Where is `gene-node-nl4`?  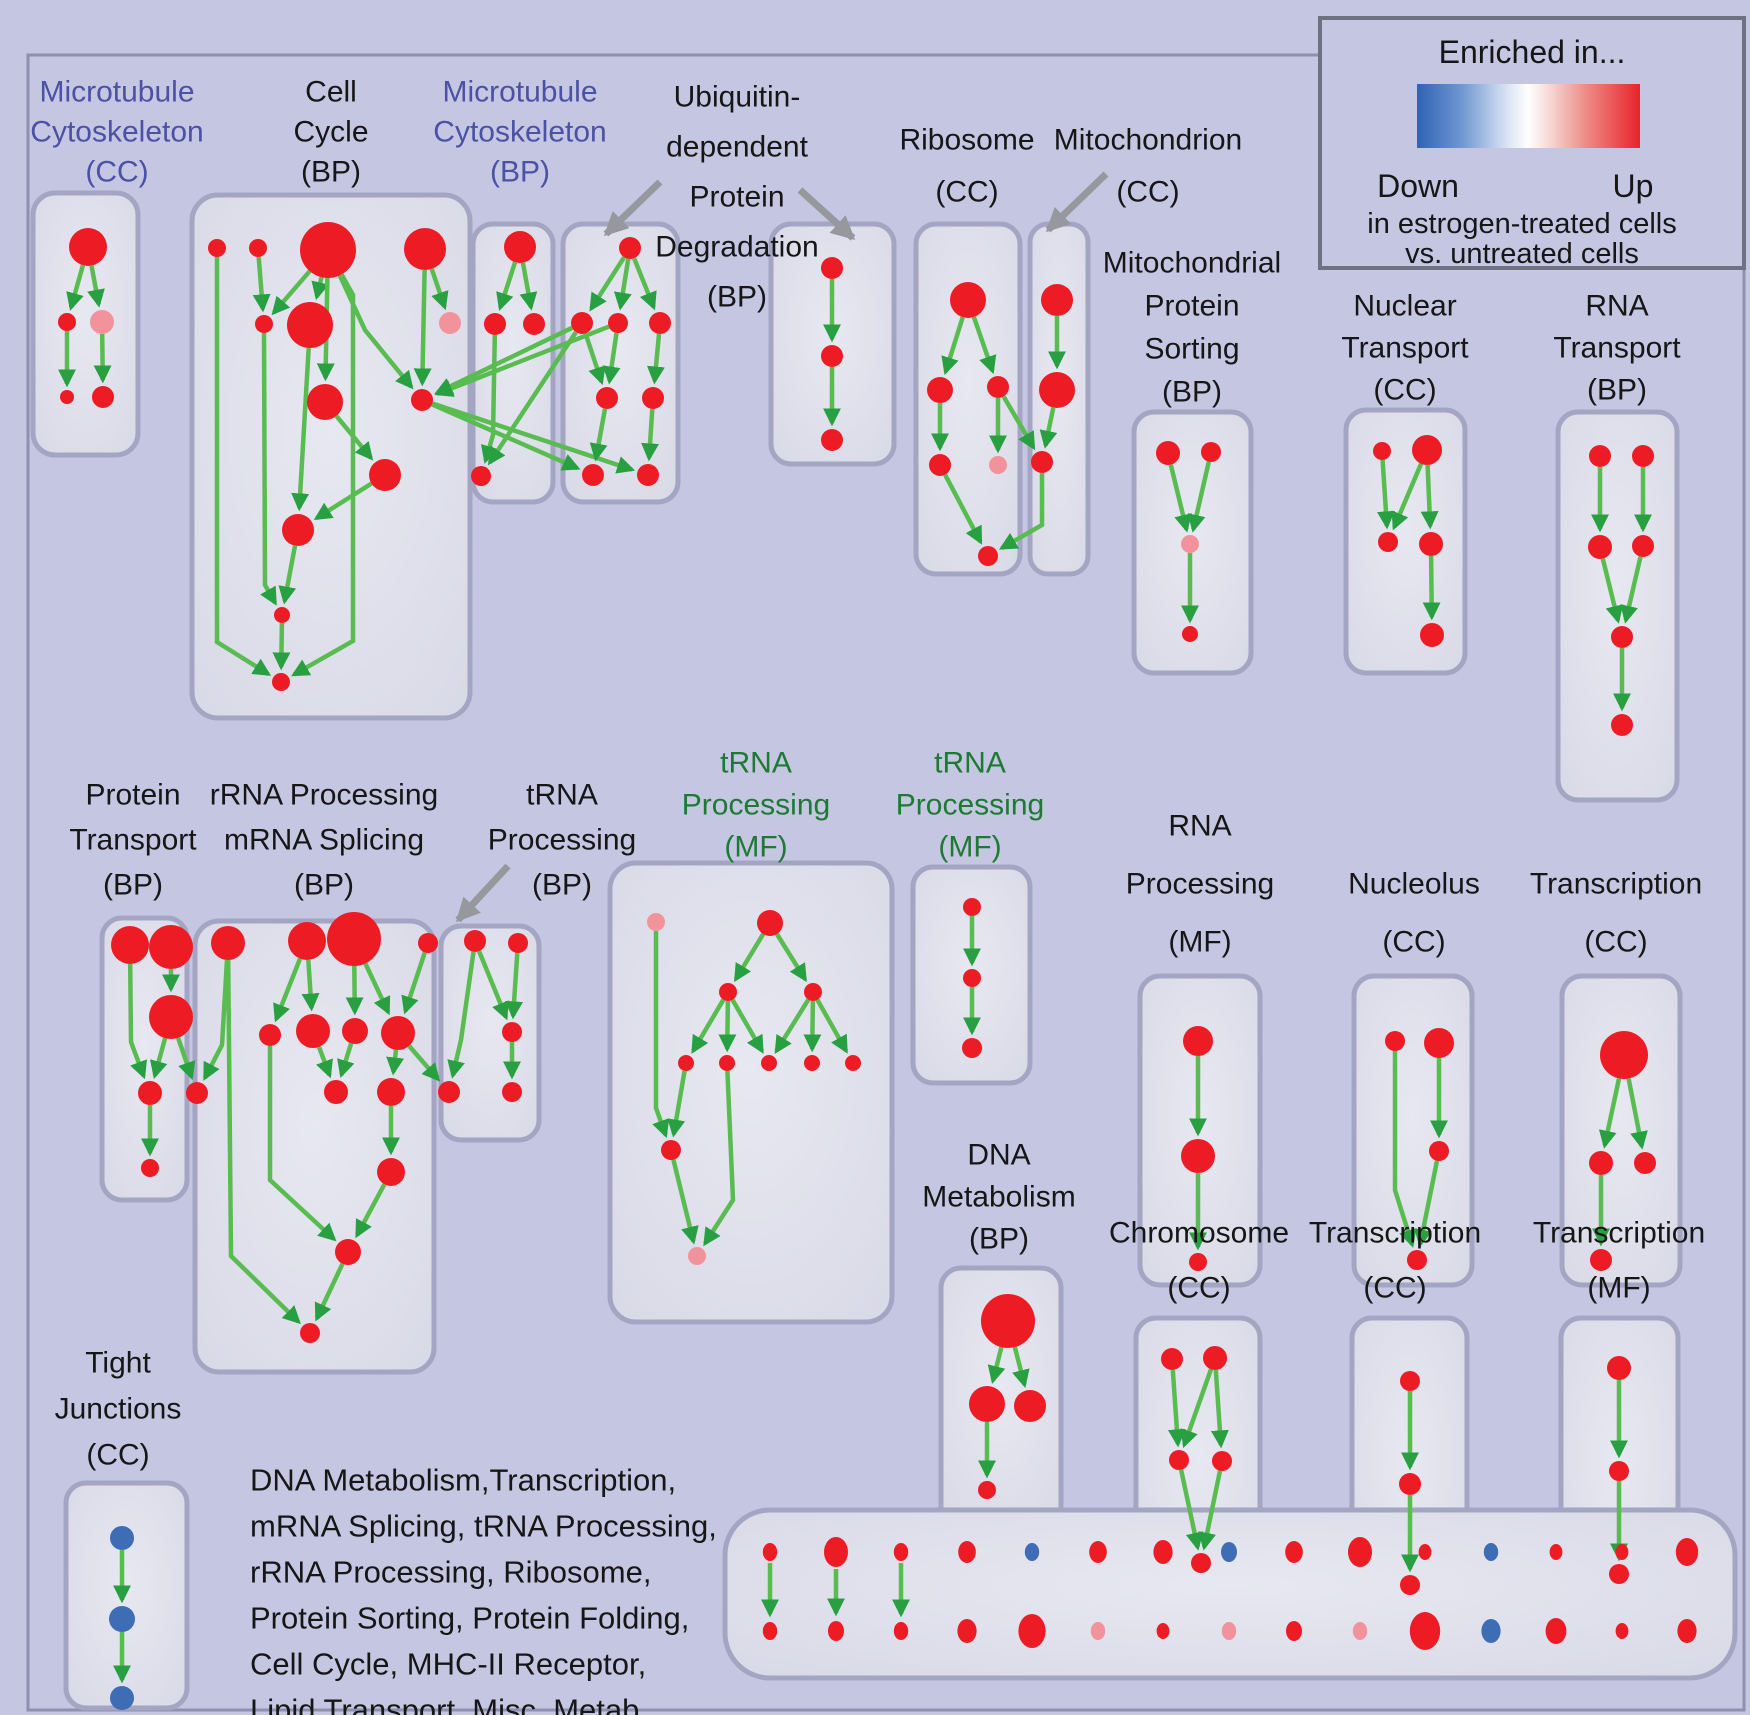
gene-node-nl4 is located at coordinates (1417, 1260).